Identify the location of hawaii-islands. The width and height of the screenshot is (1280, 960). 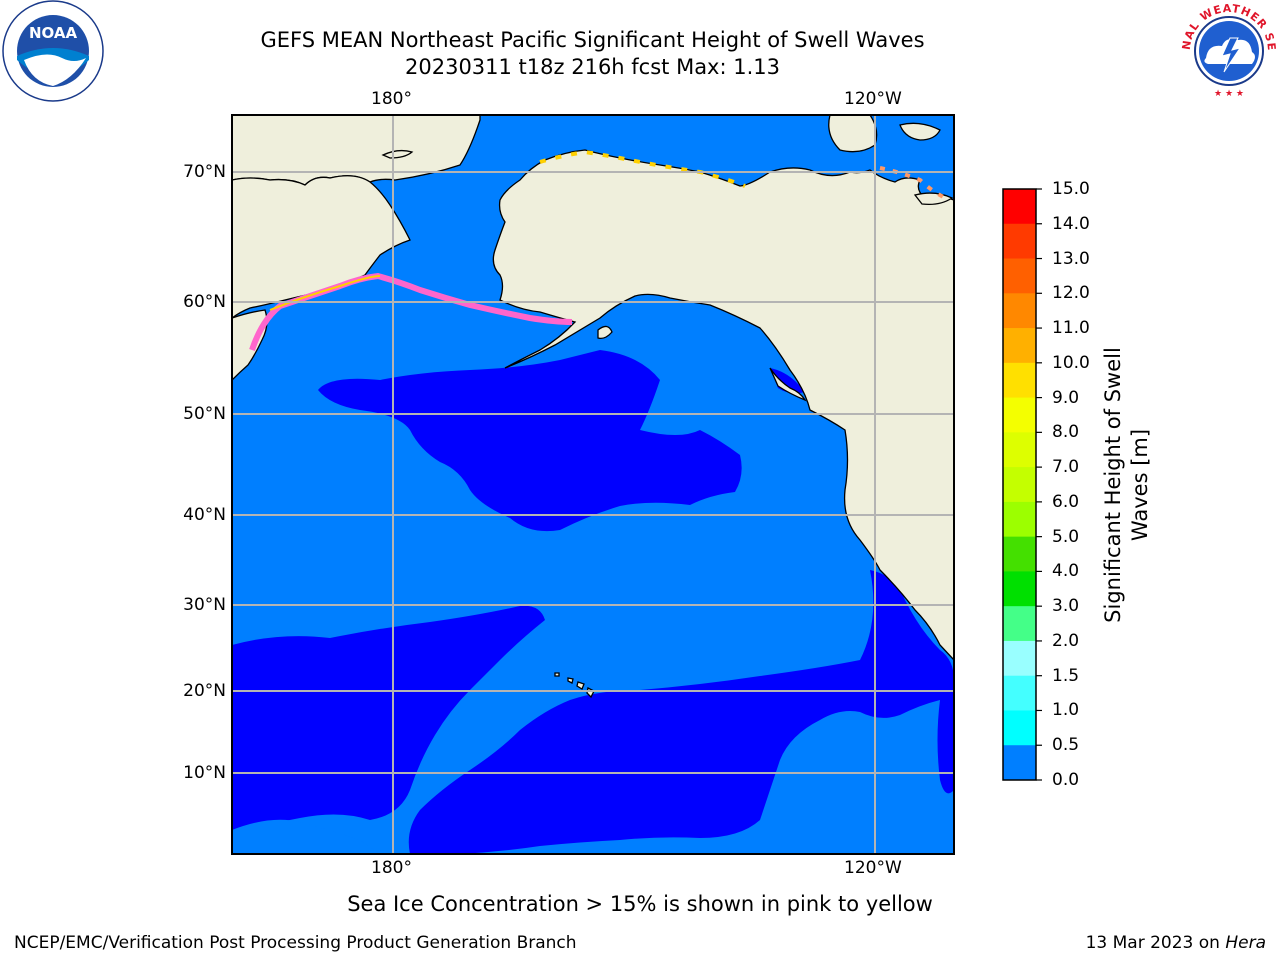
(574, 685).